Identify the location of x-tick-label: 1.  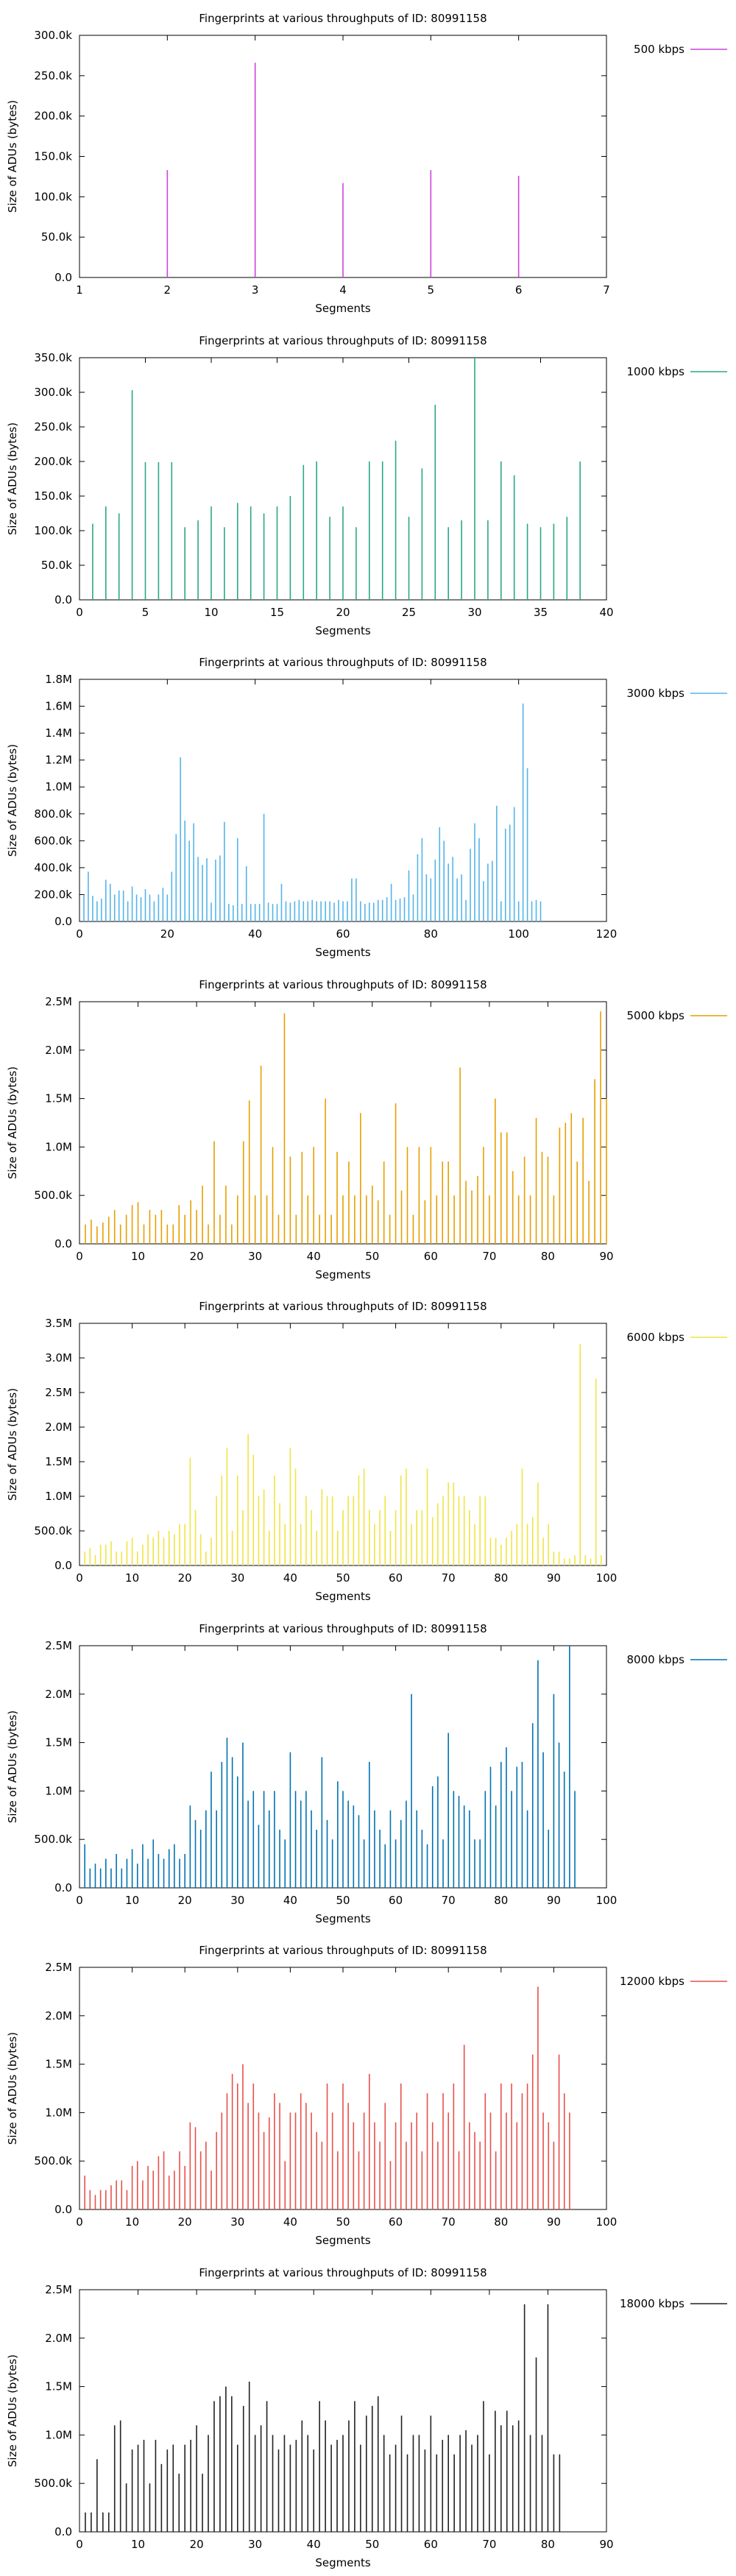
(79, 290).